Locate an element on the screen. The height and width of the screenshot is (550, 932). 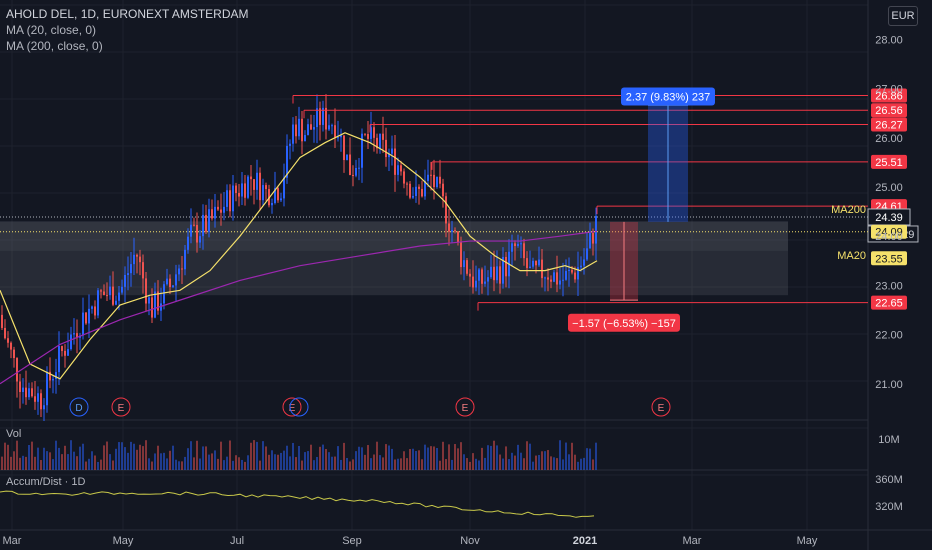
symbol-title: AHOLD DEL, 1D, EURONEXT AMSTERDAM is located at coordinates (127, 14).